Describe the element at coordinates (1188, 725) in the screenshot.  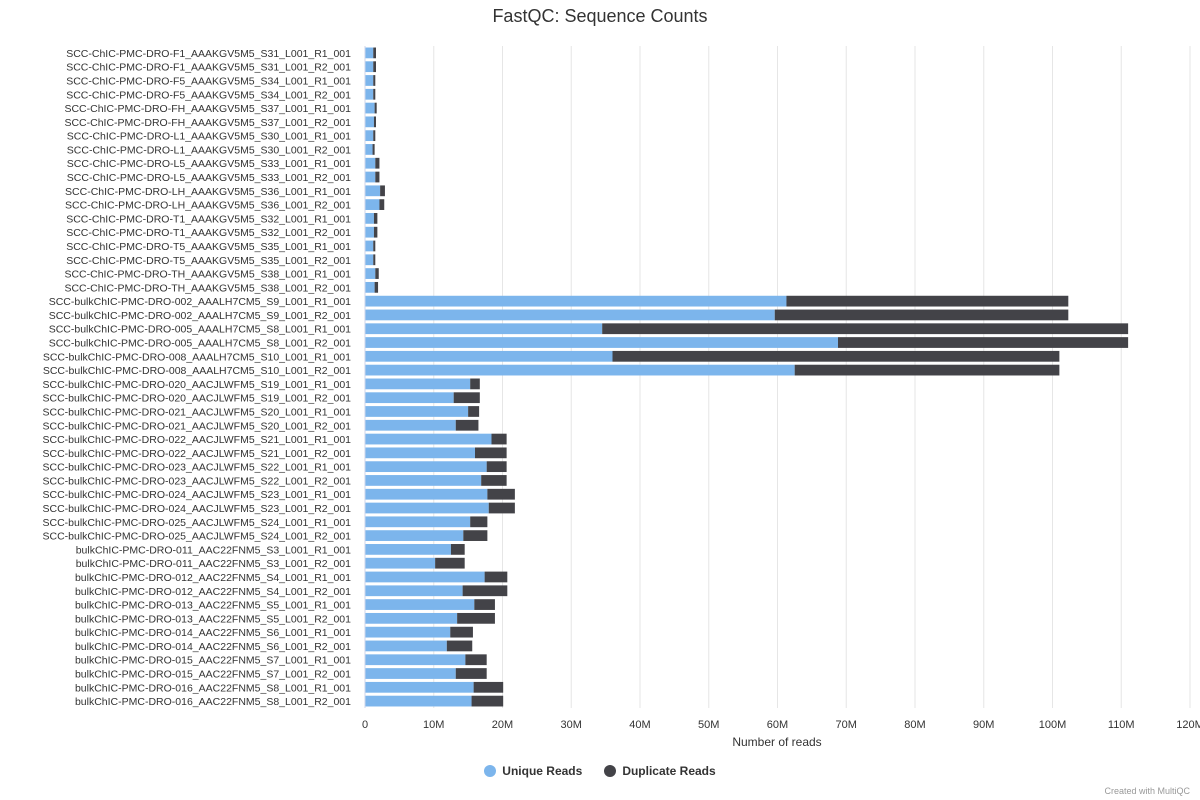
I see `x-tick-label: 120M` at that location.